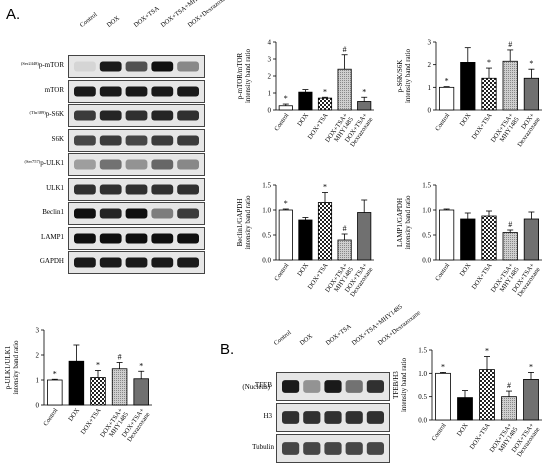 The width and height of the screenshot is (550, 475). What do you see at coordinates (32, 161) in the screenshot?
I see `phospho-site-label: (Ser757)` at bounding box center [32, 161].